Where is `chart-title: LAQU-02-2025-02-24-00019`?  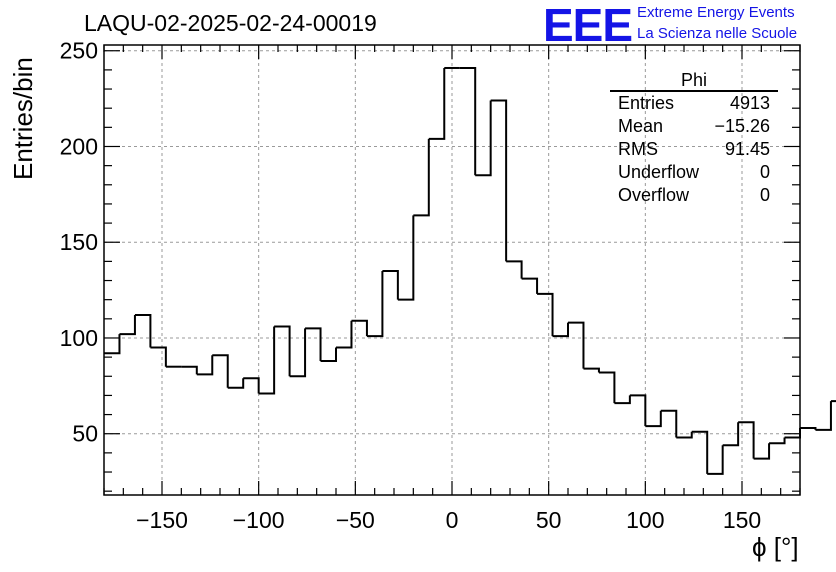 chart-title: LAQU-02-2025-02-24-00019 is located at coordinates (230, 23).